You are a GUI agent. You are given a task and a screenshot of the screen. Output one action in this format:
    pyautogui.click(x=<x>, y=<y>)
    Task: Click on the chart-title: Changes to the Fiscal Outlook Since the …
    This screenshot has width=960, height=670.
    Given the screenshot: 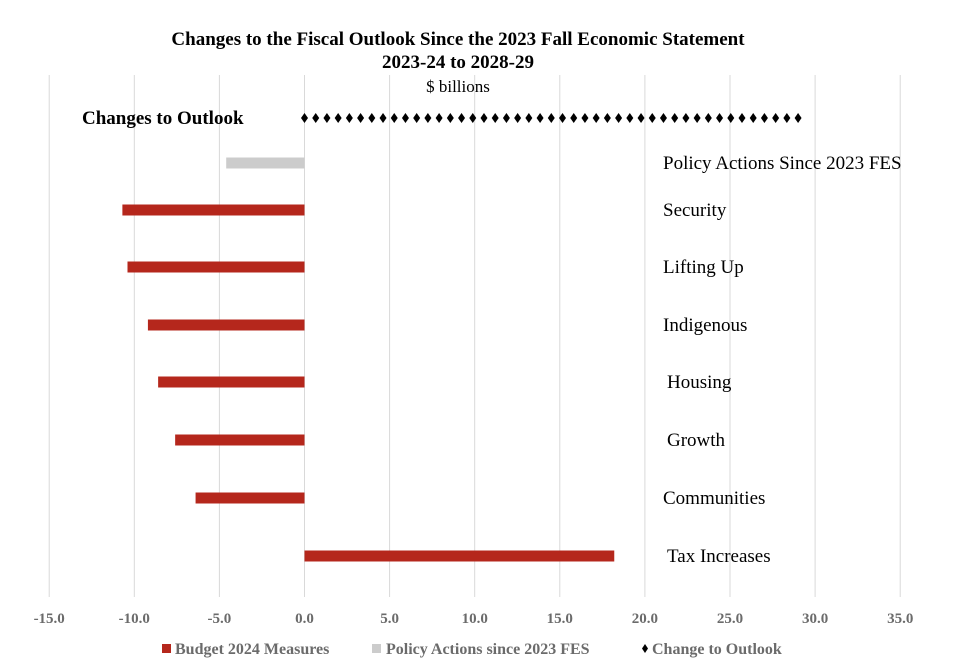 What is the action you would take?
    pyautogui.click(x=458, y=39)
    